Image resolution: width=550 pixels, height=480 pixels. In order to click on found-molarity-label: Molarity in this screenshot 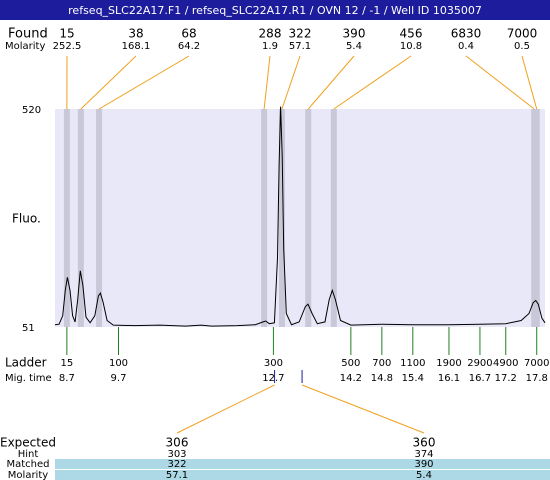, I will do `click(25, 46)`.